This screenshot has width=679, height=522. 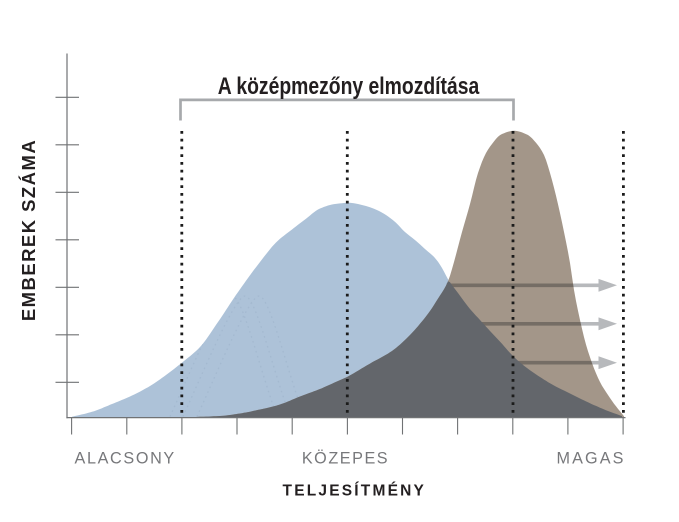 I want to click on svg-text: KÖZEPES, so click(x=345, y=459).